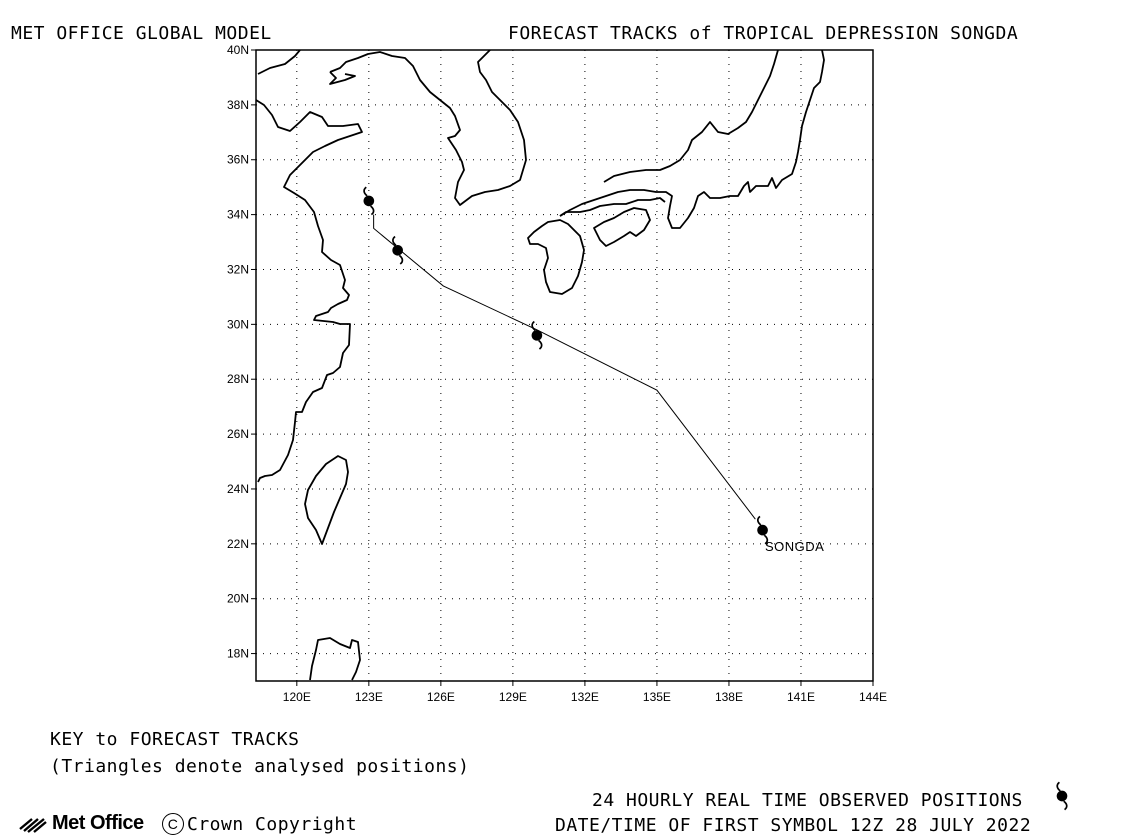 This screenshot has height=840, width=1130. Describe the element at coordinates (801, 697) in the screenshot. I see `lon-tick-label: 141E` at that location.